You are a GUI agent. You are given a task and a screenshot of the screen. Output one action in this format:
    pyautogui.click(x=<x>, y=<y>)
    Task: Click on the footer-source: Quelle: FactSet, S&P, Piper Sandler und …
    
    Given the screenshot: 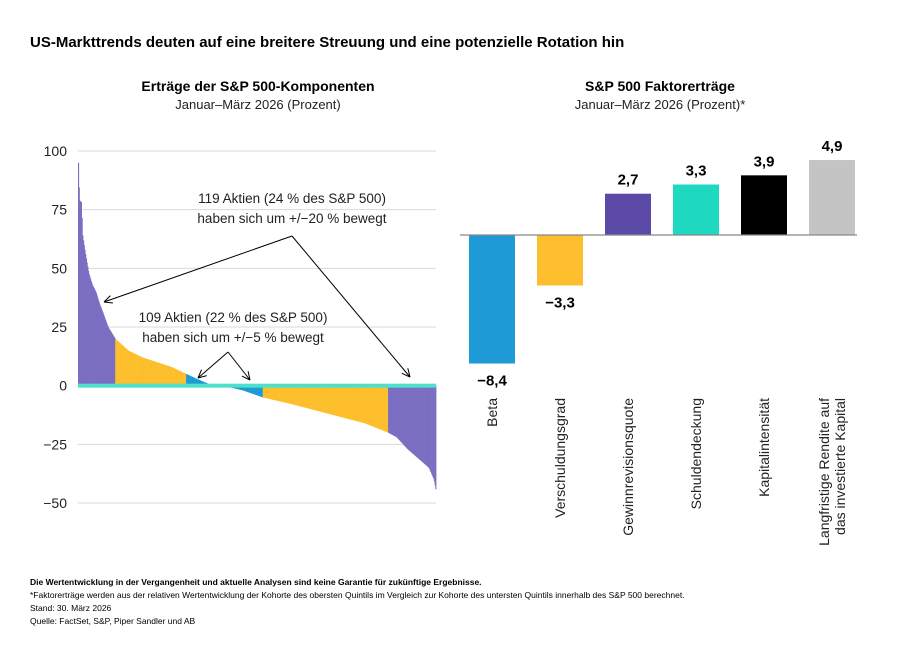 What is the action you would take?
    pyautogui.click(x=113, y=621)
    